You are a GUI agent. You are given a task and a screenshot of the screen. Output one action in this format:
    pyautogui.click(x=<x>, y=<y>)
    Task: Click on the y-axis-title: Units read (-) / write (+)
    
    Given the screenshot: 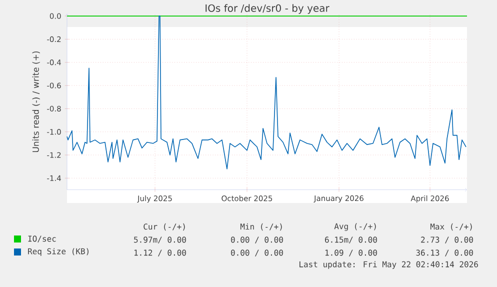 What is the action you would take?
    pyautogui.click(x=36, y=101)
    